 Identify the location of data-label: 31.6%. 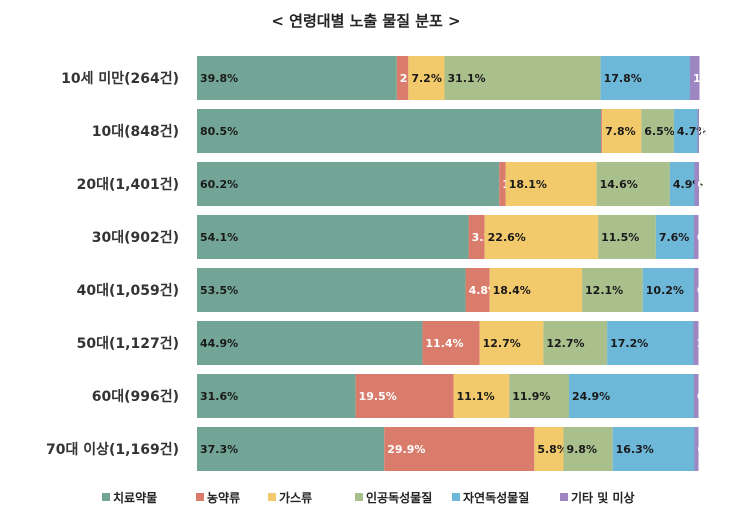
(219, 396).